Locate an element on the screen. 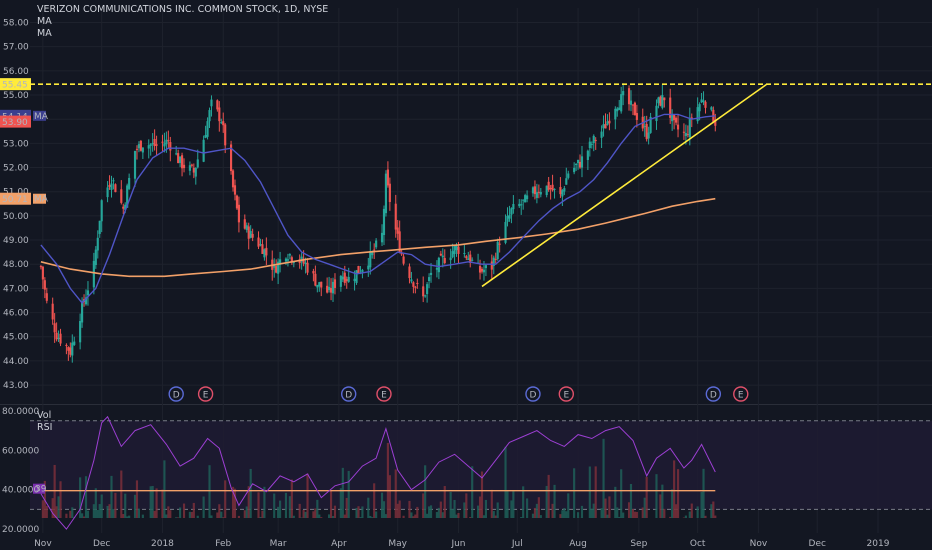  ma-marker is located at coordinates (39, 115).